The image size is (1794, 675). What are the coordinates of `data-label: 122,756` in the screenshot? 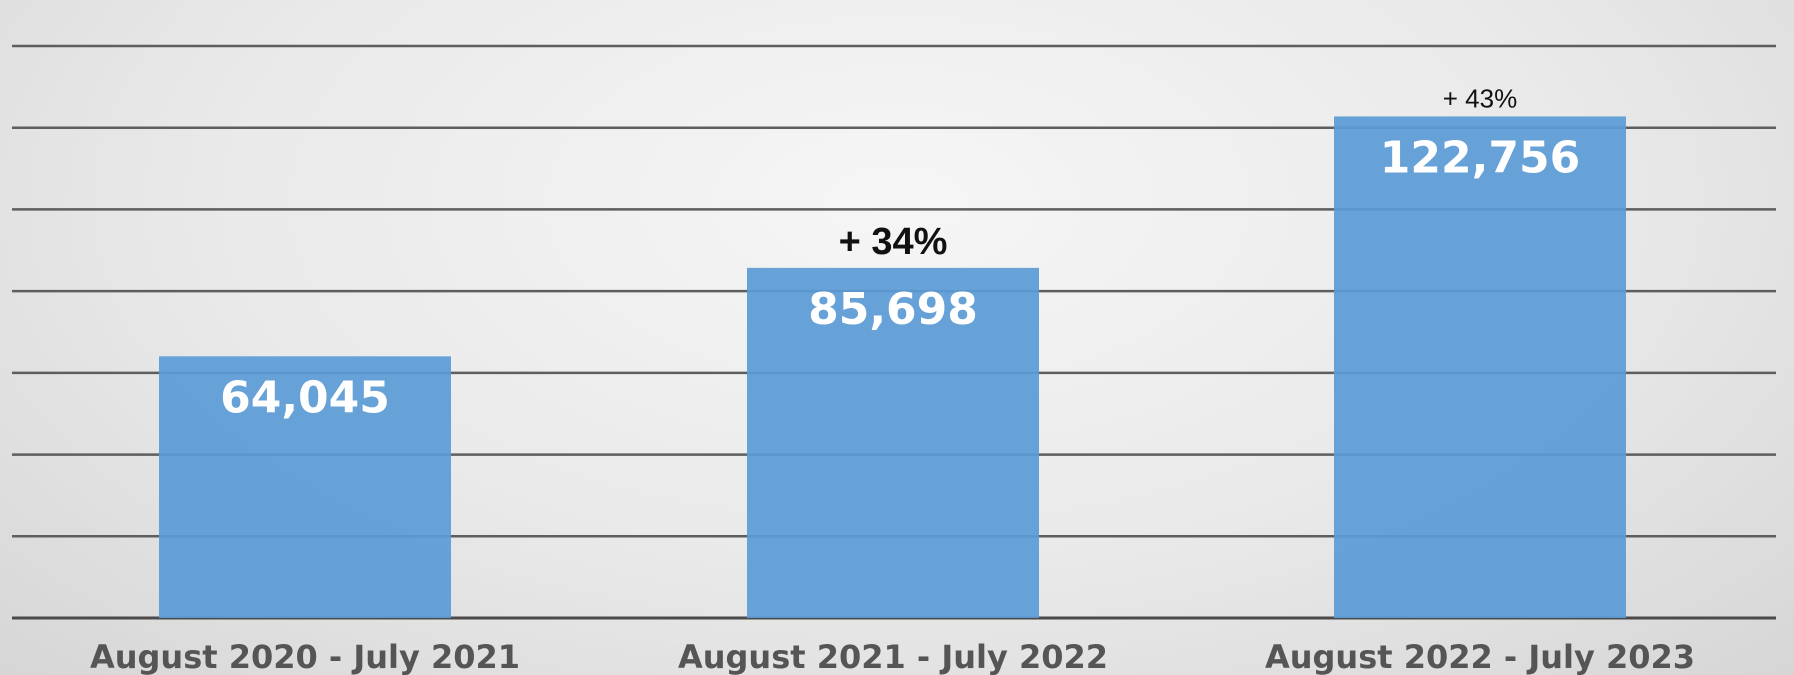 It's located at (1480, 157).